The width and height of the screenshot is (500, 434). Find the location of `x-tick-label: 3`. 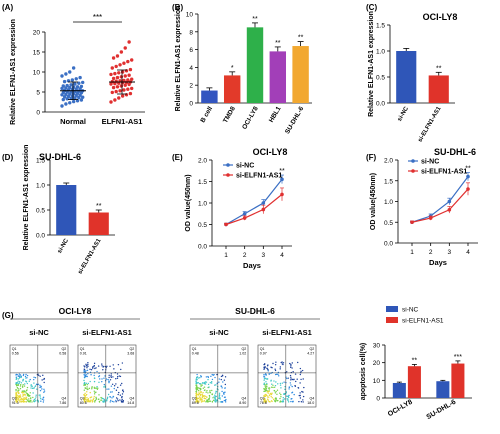

x-tick-label: 3 is located at coordinates (264, 255).